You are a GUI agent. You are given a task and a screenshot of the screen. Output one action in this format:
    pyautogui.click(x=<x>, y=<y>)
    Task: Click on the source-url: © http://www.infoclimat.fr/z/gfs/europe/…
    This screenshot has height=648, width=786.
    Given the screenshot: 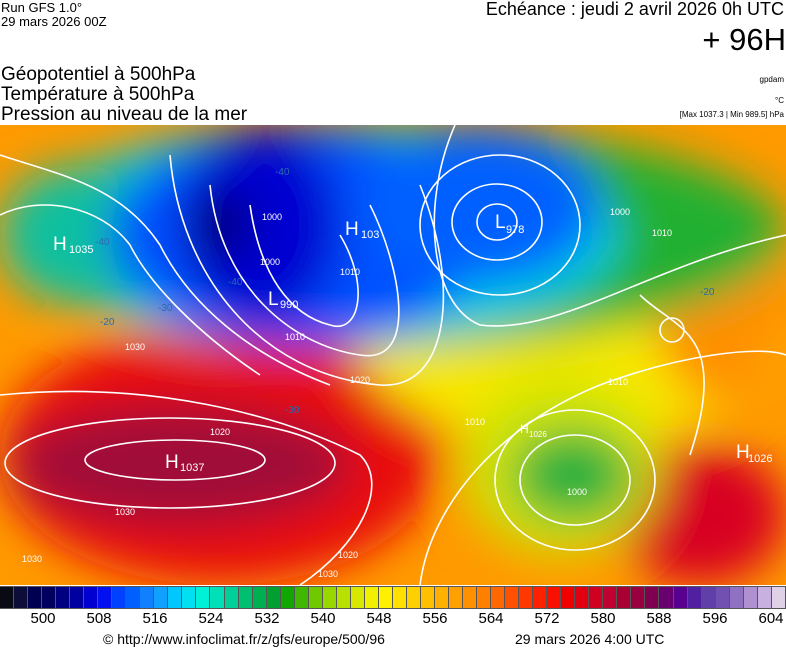 What is the action you would take?
    pyautogui.click(x=244, y=639)
    